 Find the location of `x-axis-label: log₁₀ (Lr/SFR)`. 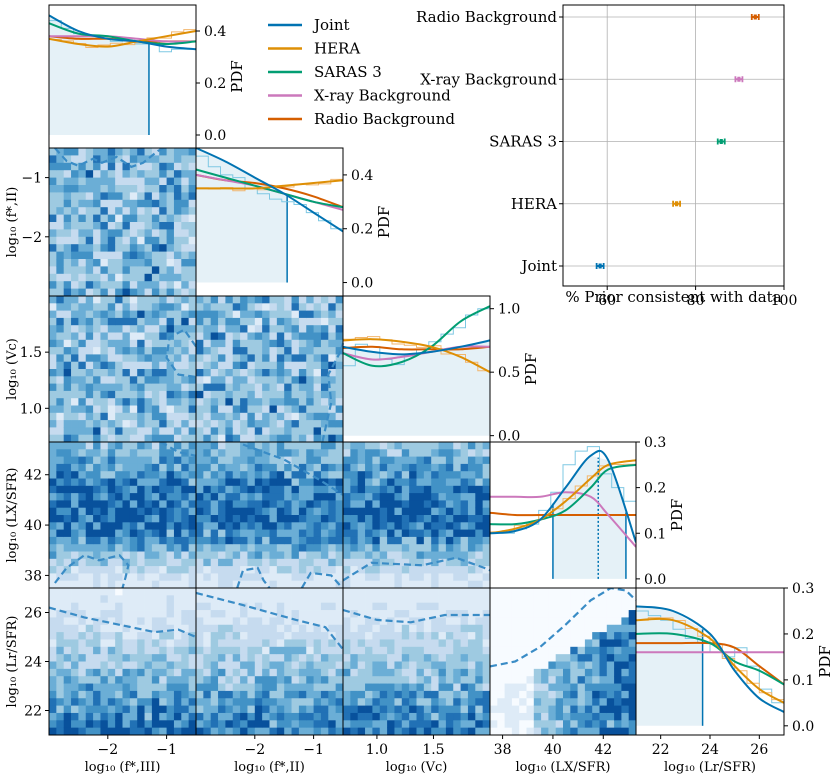

x-axis-label: log₁₀ (Lr/SFR) is located at coordinates (710, 767).